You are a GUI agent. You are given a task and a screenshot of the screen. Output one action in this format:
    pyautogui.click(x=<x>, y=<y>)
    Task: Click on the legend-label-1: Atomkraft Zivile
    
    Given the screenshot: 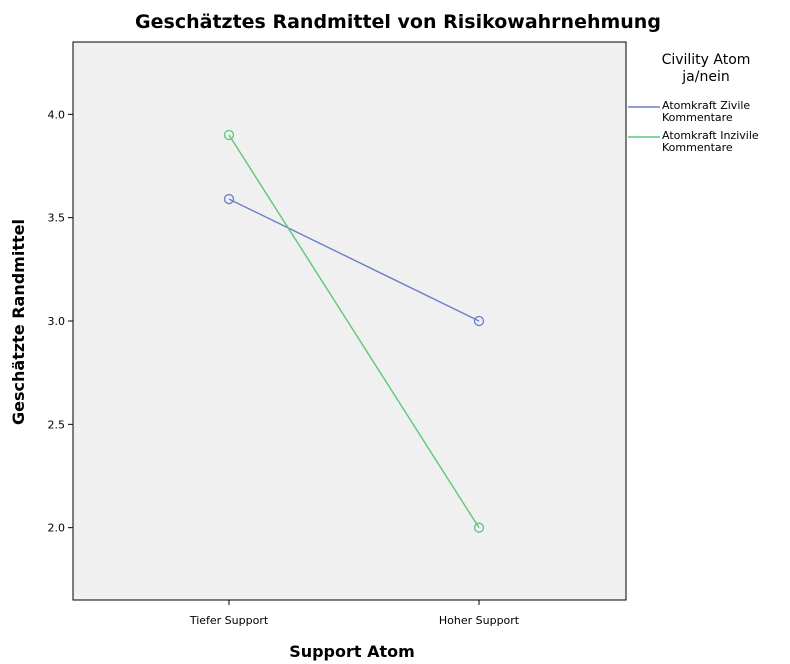 What is the action you would take?
    pyautogui.click(x=706, y=105)
    